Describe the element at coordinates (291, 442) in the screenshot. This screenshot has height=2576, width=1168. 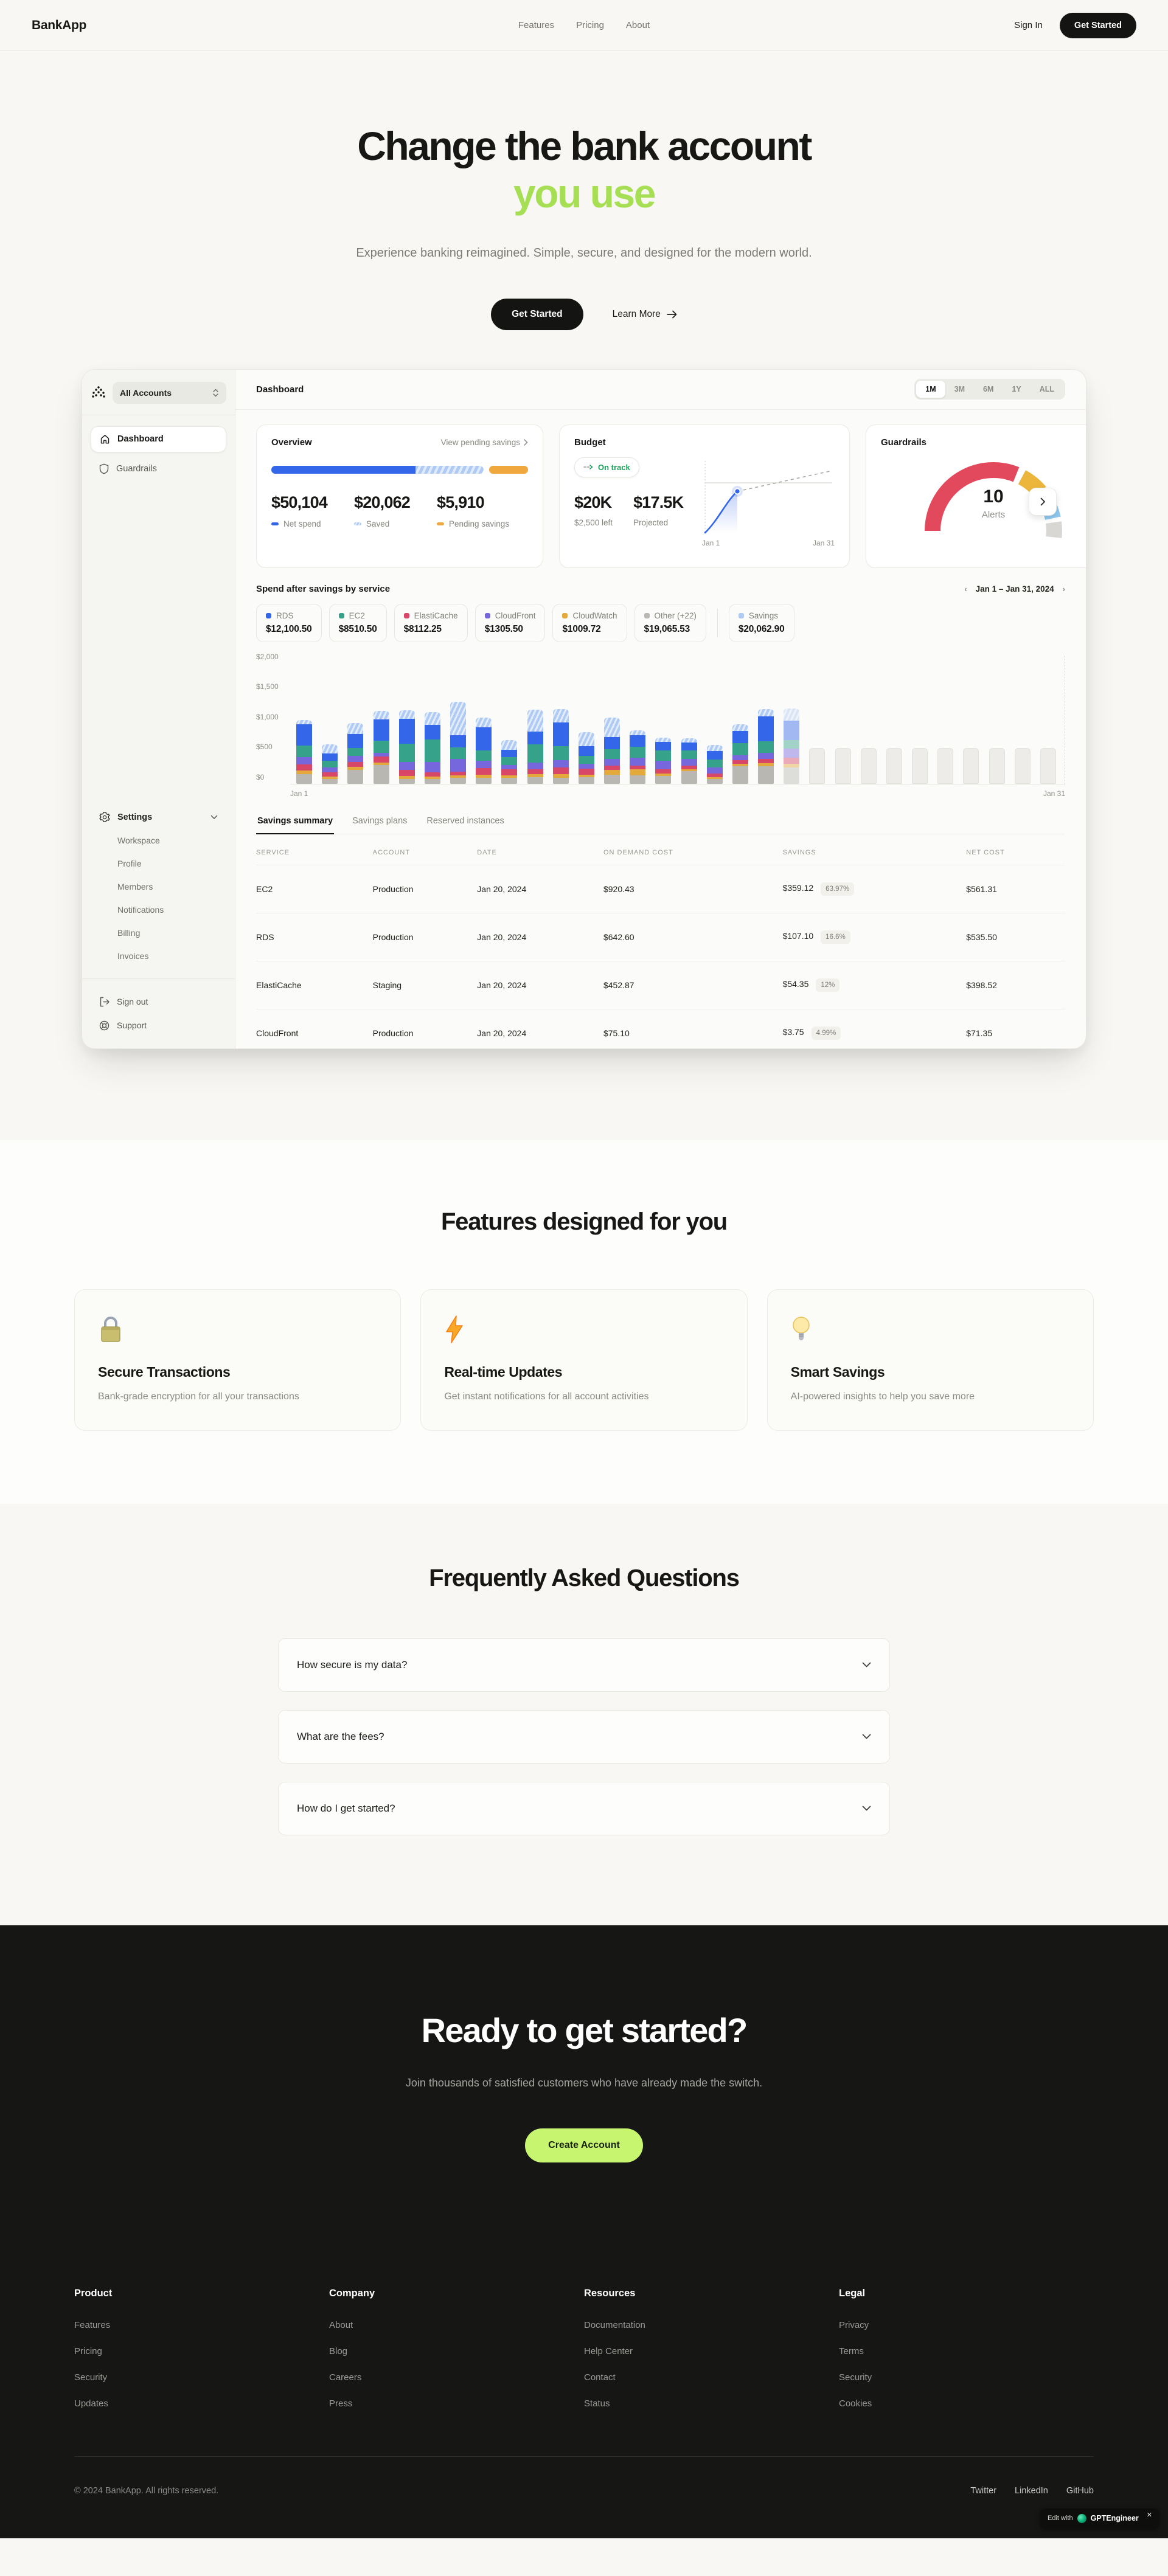
I see `overview-title: Overview` at that location.